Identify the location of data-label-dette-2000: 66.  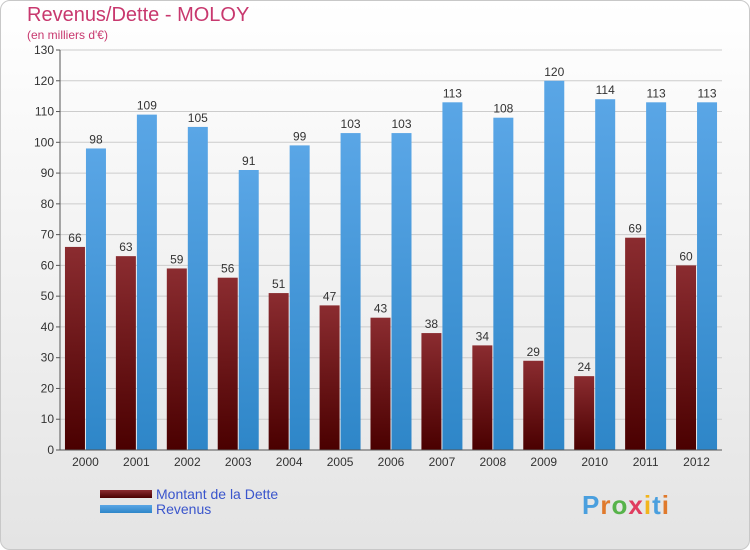
(75, 238).